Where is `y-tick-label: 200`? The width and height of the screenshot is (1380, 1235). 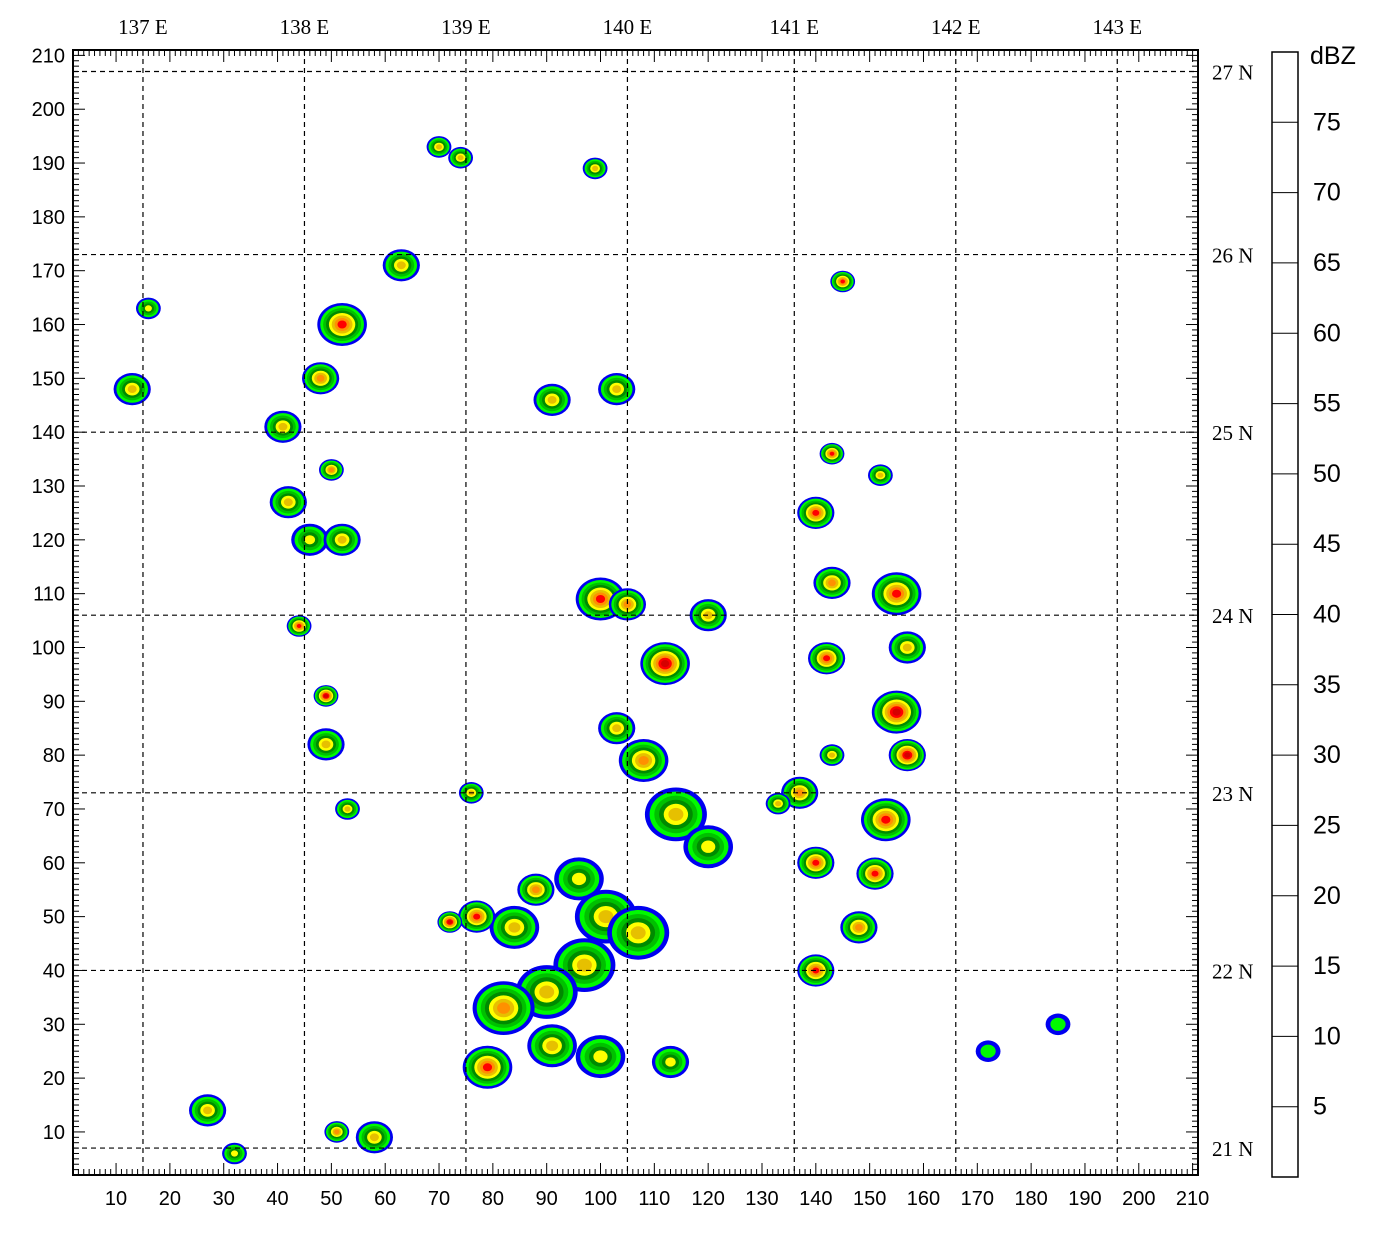
y-tick-label: 200 is located at coordinates (48, 110).